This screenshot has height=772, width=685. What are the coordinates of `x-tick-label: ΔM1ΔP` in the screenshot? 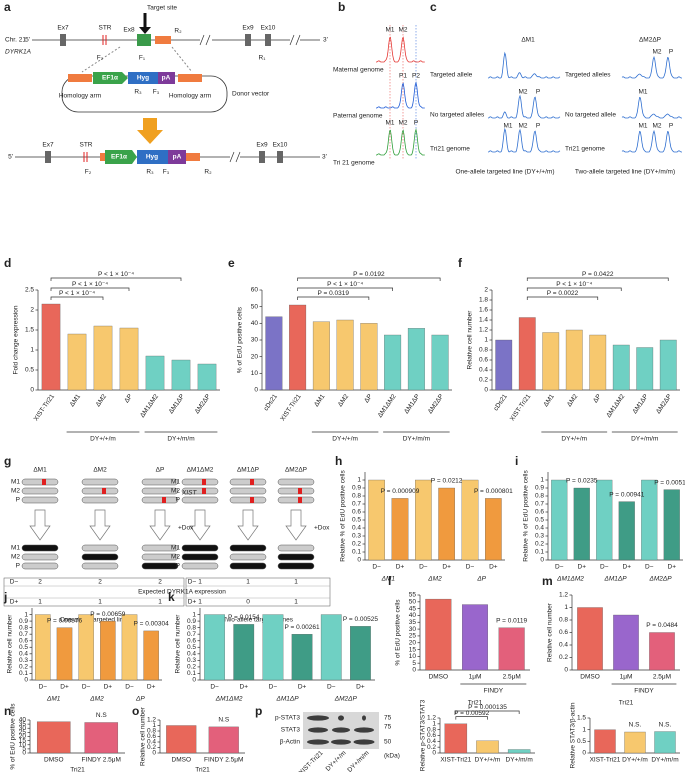 It's located at (412, 404).